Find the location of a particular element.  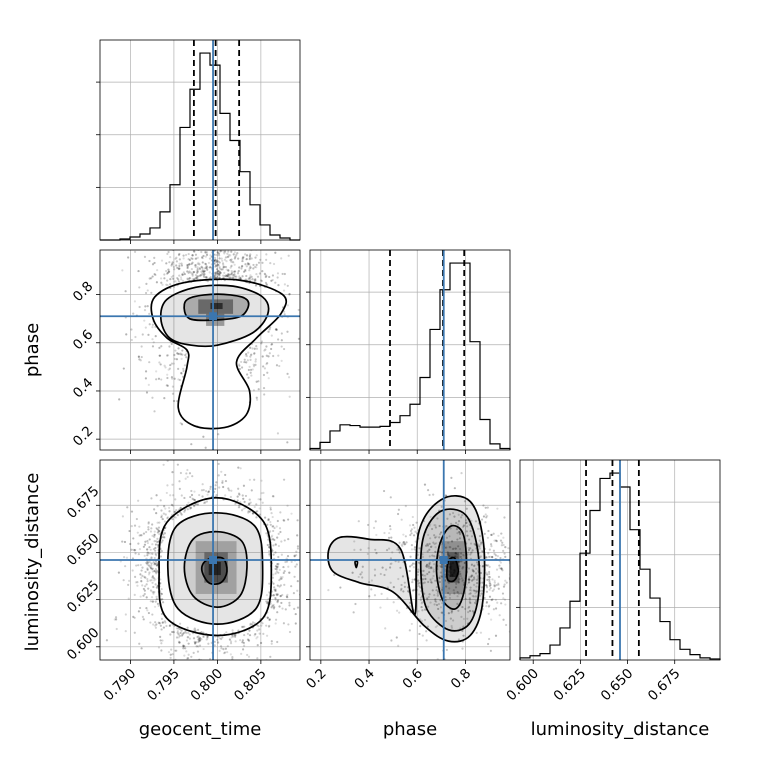

contour-level is located at coordinates (452, 569).